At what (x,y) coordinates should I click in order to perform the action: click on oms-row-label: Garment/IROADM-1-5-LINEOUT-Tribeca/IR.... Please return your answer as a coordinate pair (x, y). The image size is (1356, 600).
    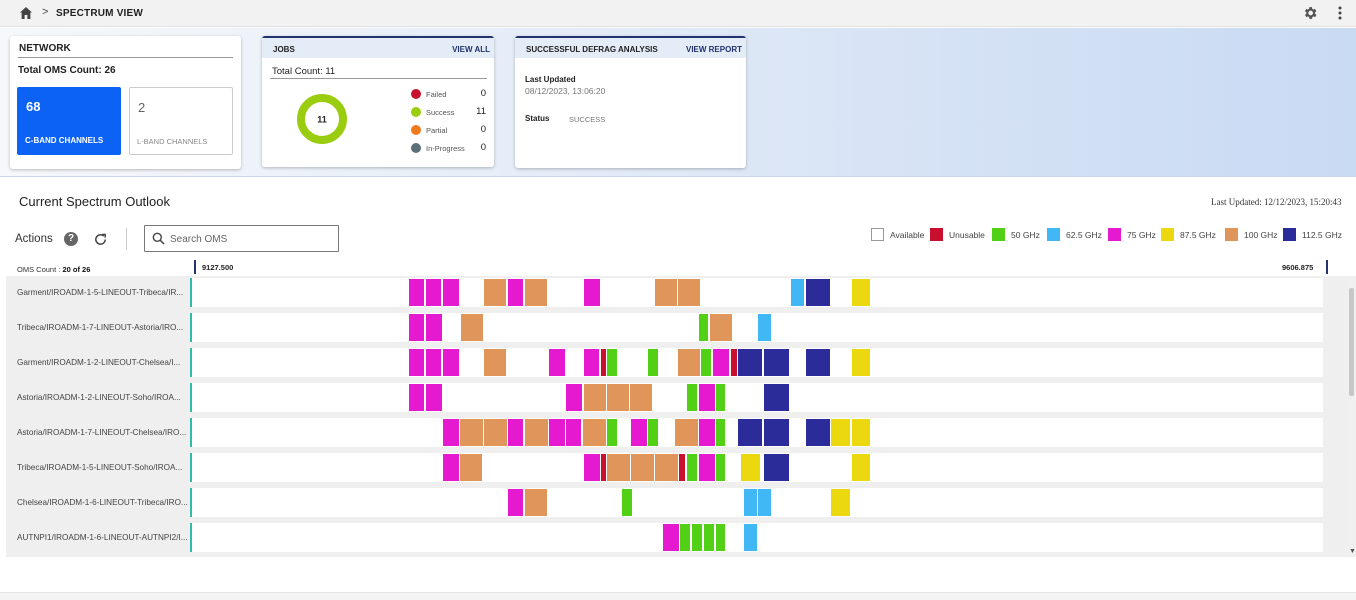
    Looking at the image, I should click on (100, 292).